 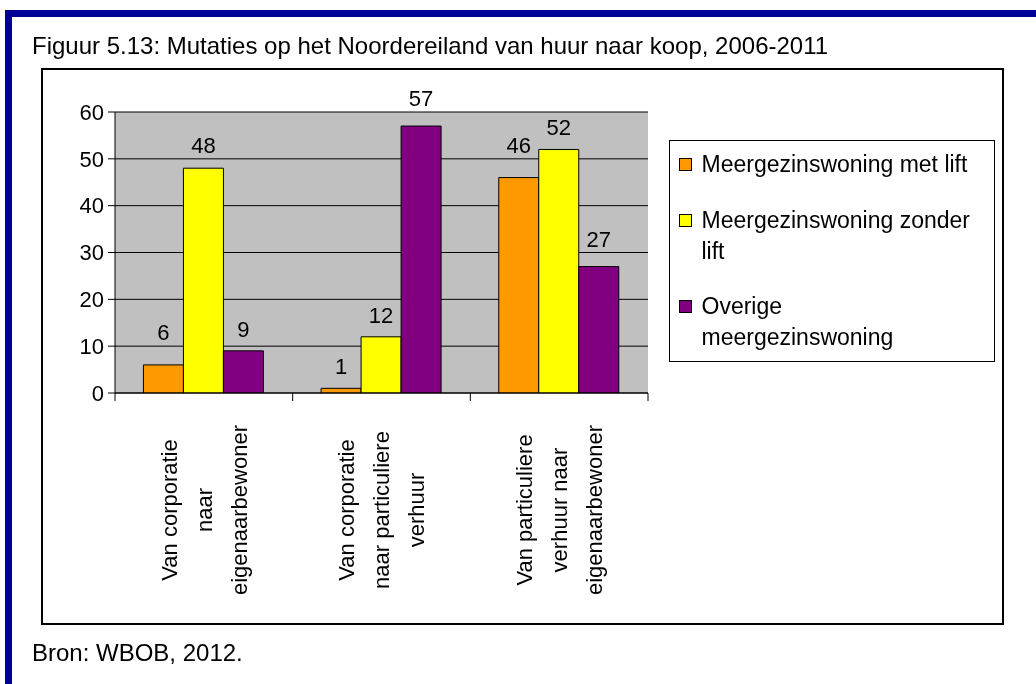 I want to click on chart-title: Figuur 5.13: Mutaties op het Noordereiland van huur naar koop, 2006-2011, so click(x=430, y=46).